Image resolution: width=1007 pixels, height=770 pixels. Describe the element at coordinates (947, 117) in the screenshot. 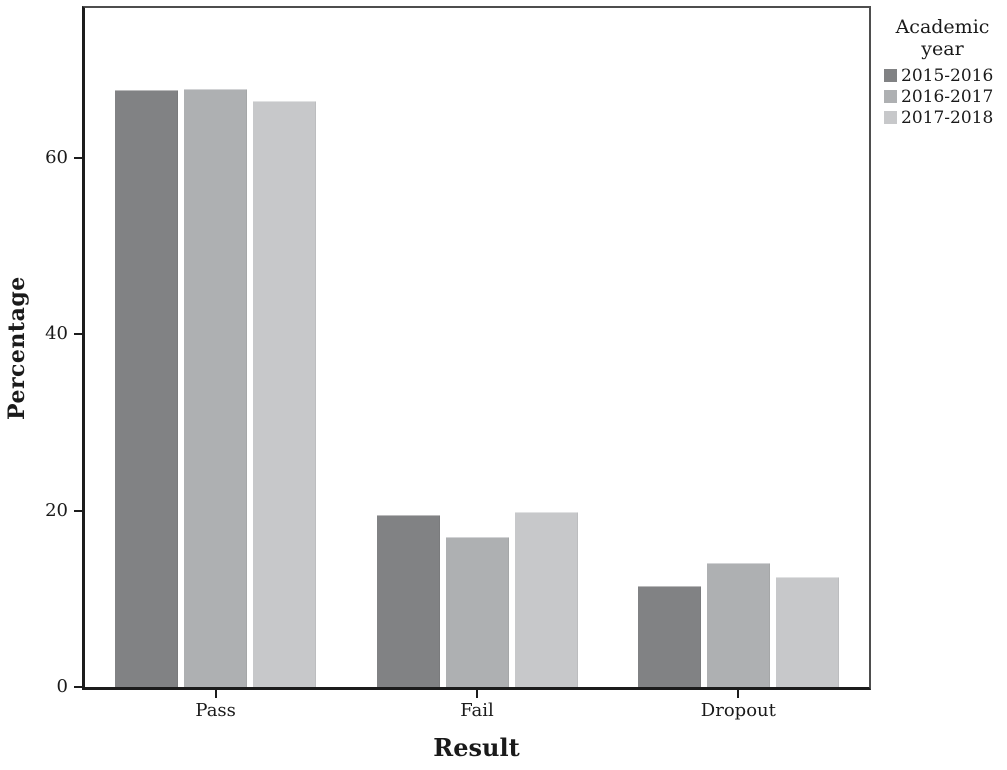

I see `legend-label: 2017-2018` at that location.